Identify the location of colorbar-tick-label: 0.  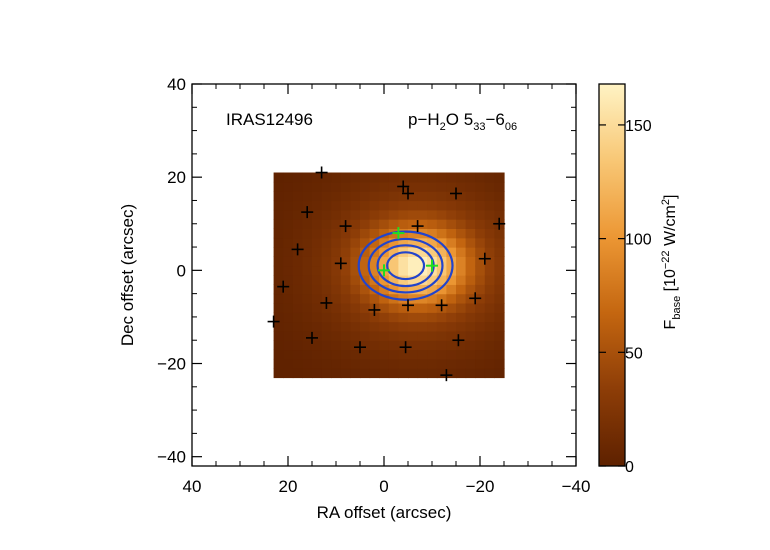
(629, 467).